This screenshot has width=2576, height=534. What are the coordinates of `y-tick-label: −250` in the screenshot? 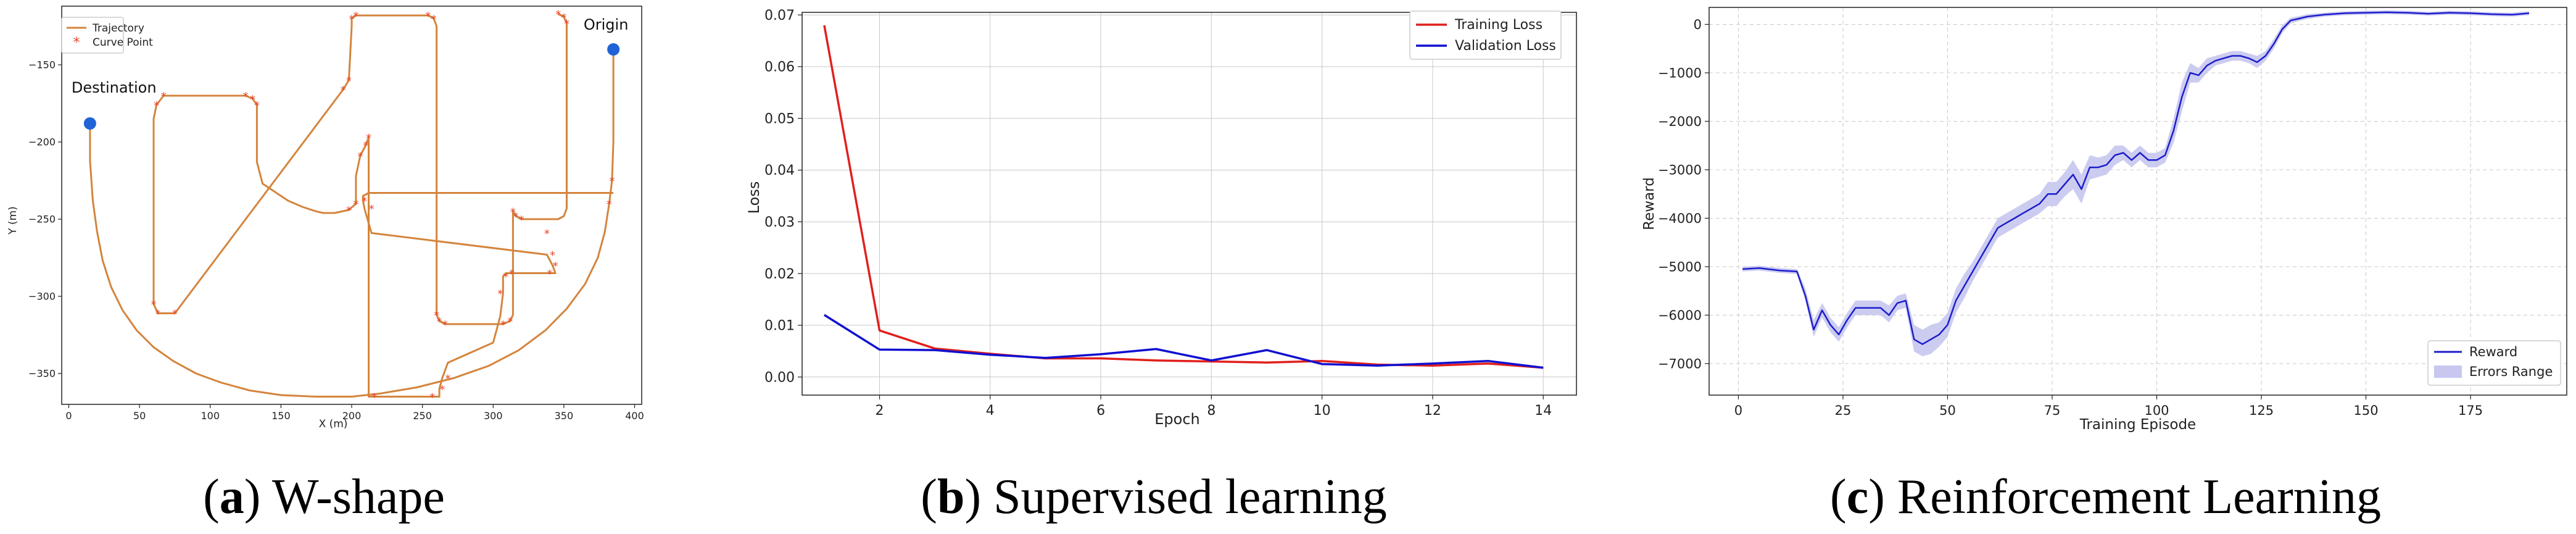 It's located at (42, 220).